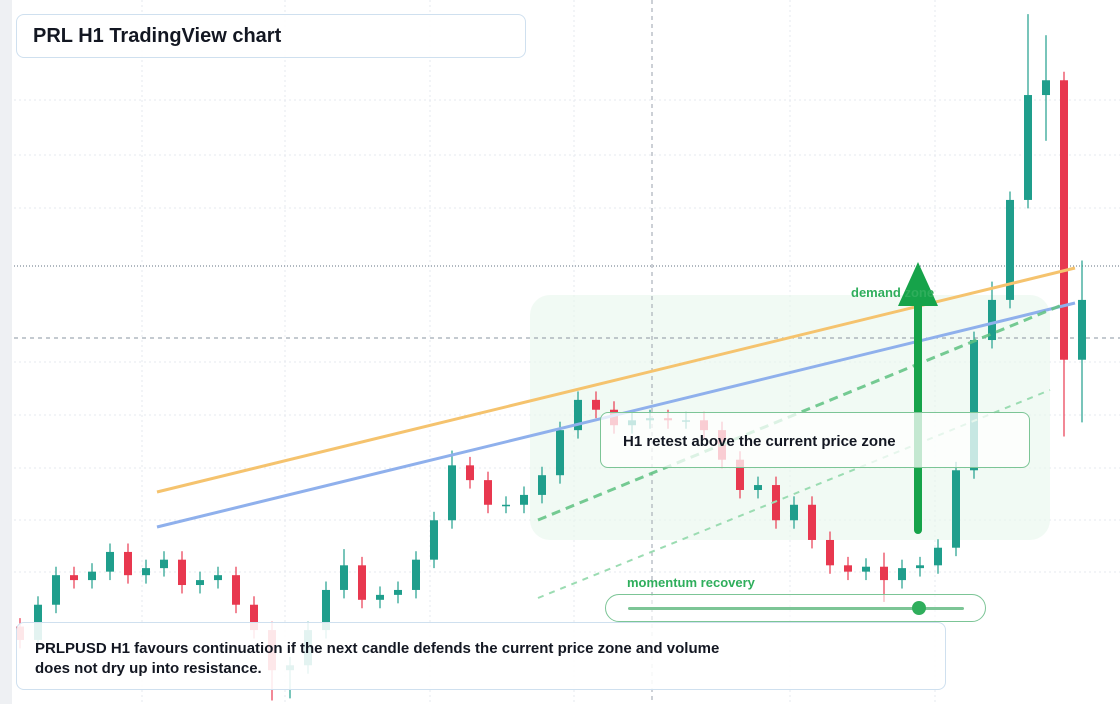 This screenshot has height=704, width=1120. I want to click on slider-knob, so click(919, 608).